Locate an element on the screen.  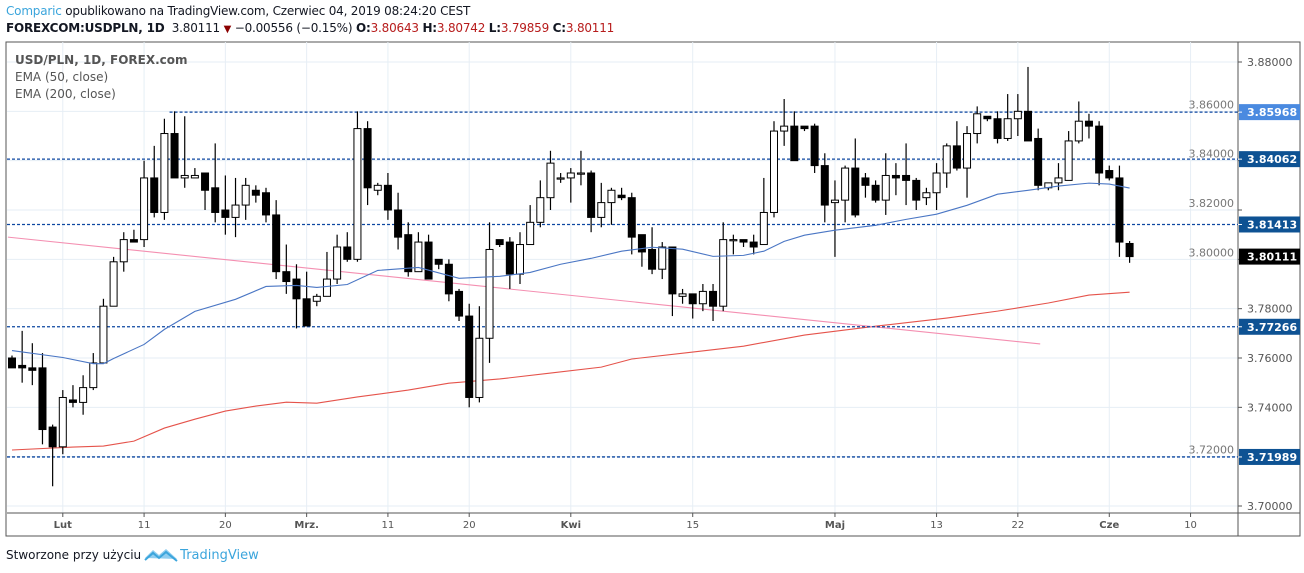
footer-text: Stworzone przy użyciu is located at coordinates (74, 555).